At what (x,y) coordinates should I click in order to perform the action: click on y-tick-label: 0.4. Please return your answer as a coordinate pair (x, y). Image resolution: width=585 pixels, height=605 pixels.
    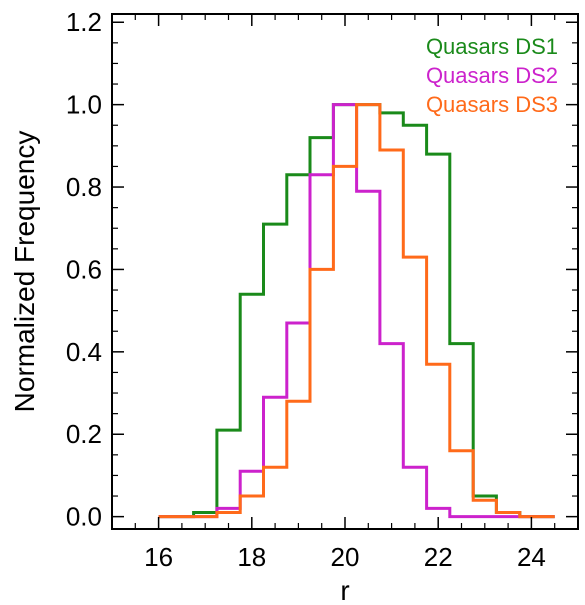
    Looking at the image, I should click on (84, 352).